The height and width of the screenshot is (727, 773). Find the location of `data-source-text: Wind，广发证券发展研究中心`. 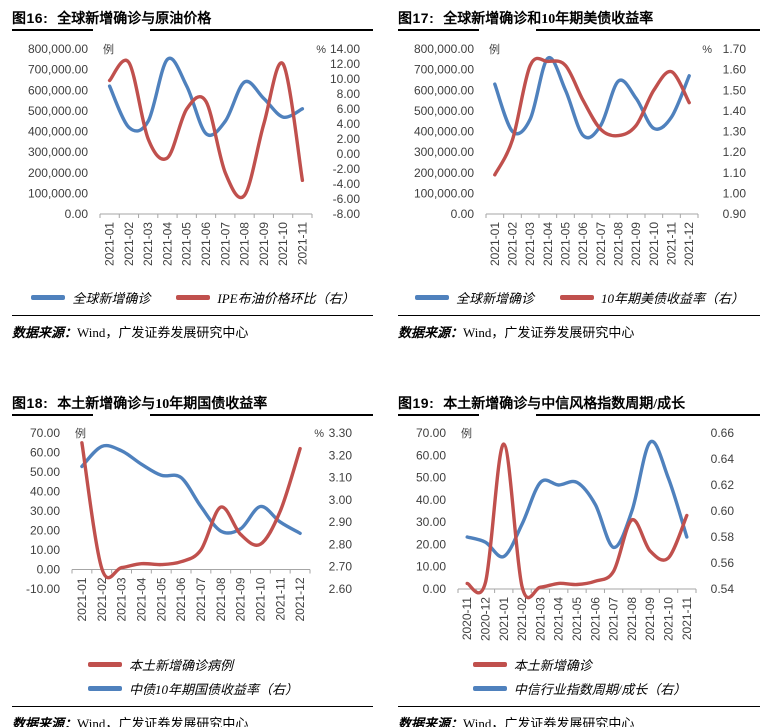

data-source-text: Wind，广发证券发展研究中心 is located at coordinates (549, 332).